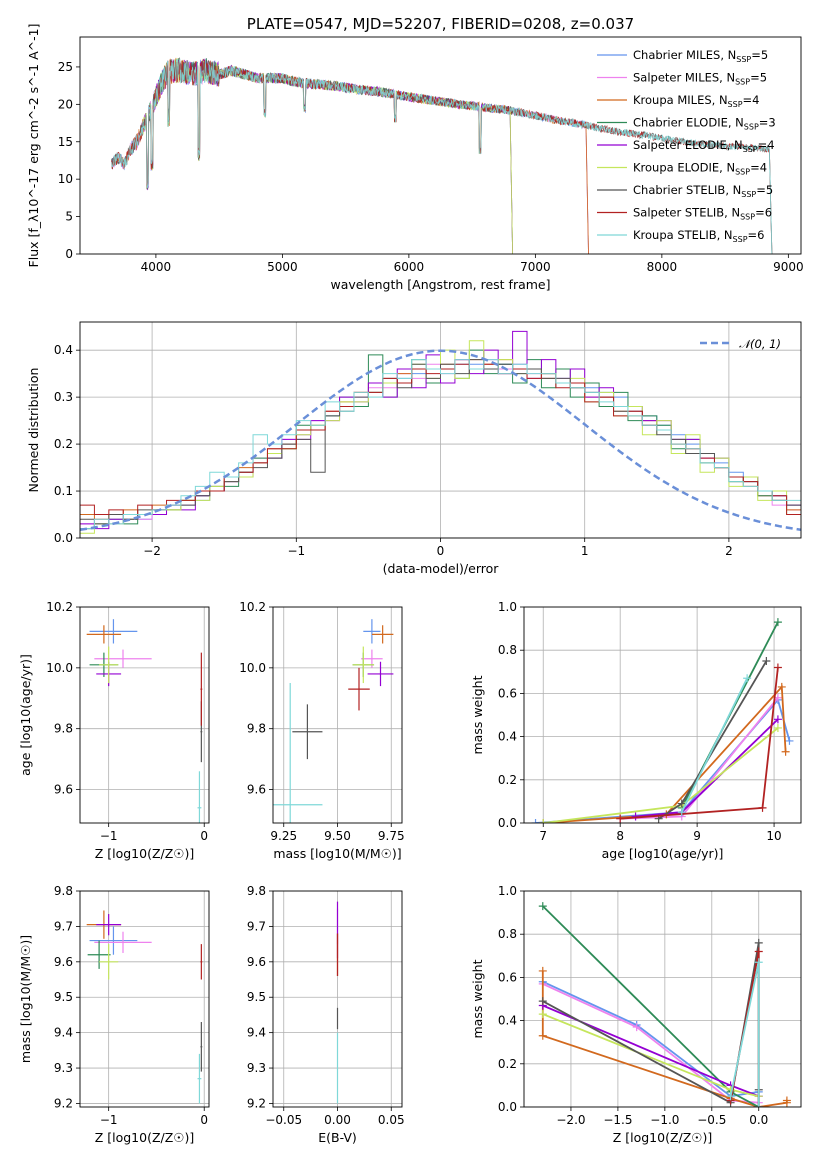 This screenshot has width=819, height=1170. What do you see at coordinates (703, 191) in the screenshot?
I see `legend-entry: Chabrier STELIB, NSSP=5` at bounding box center [703, 191].